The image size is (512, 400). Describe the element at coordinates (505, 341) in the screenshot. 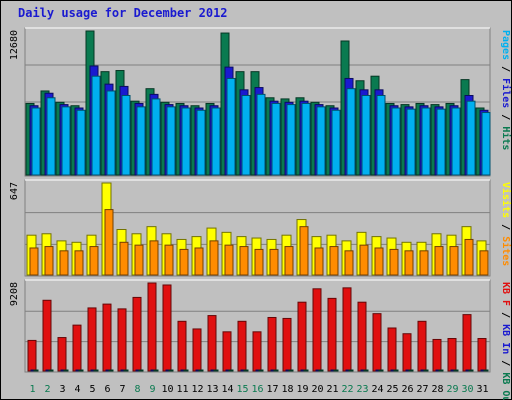

I see `legend-bottom: KB F / KB In / KB Out` at that location.